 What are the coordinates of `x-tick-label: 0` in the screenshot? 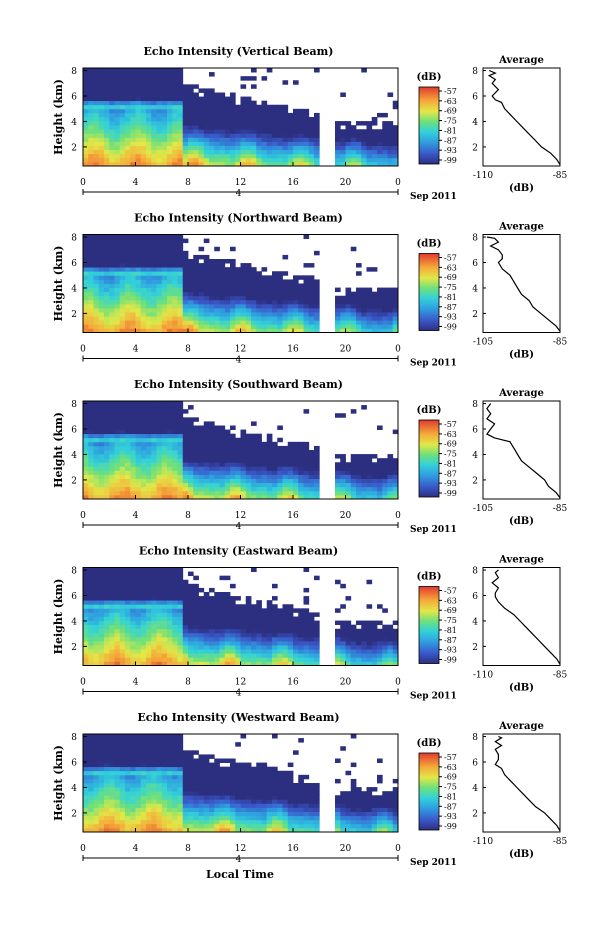 It's located at (83, 683).